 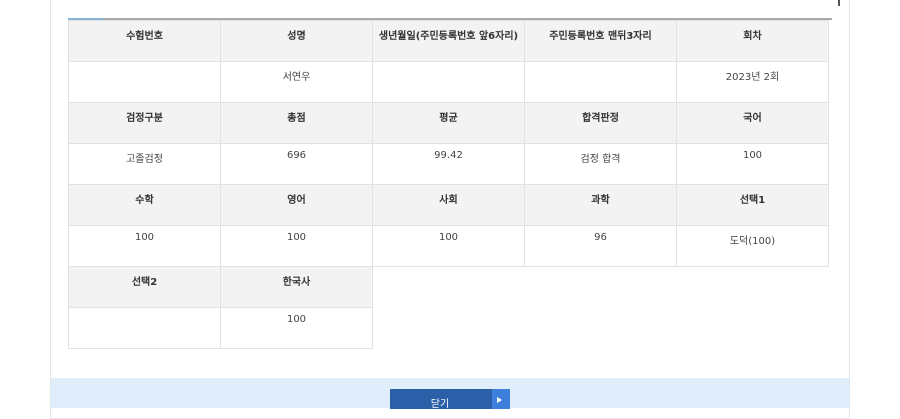 What do you see at coordinates (600, 41) in the screenshot?
I see `column-header: 주민등록번호 맨뒤3자리` at bounding box center [600, 41].